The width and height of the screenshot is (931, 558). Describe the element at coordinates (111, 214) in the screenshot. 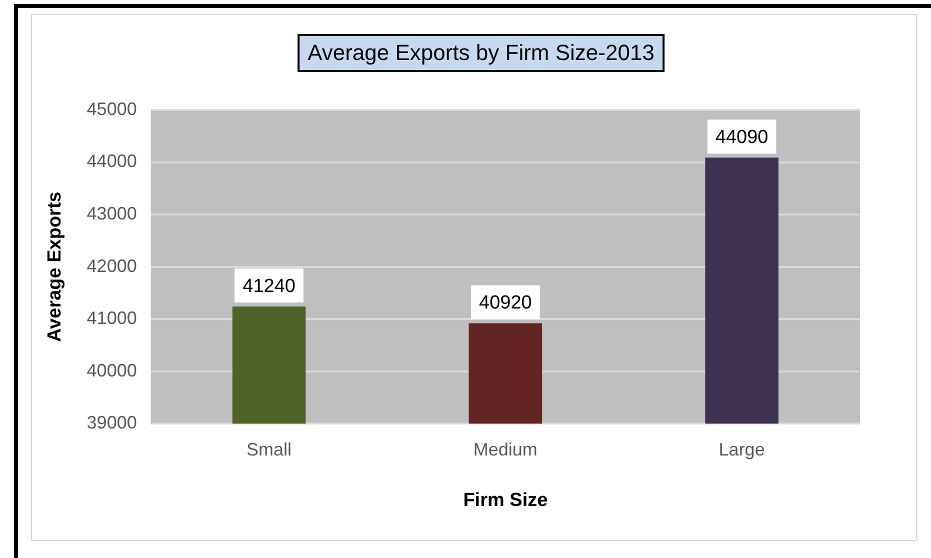

I see `y-tick-label: 43000` at that location.